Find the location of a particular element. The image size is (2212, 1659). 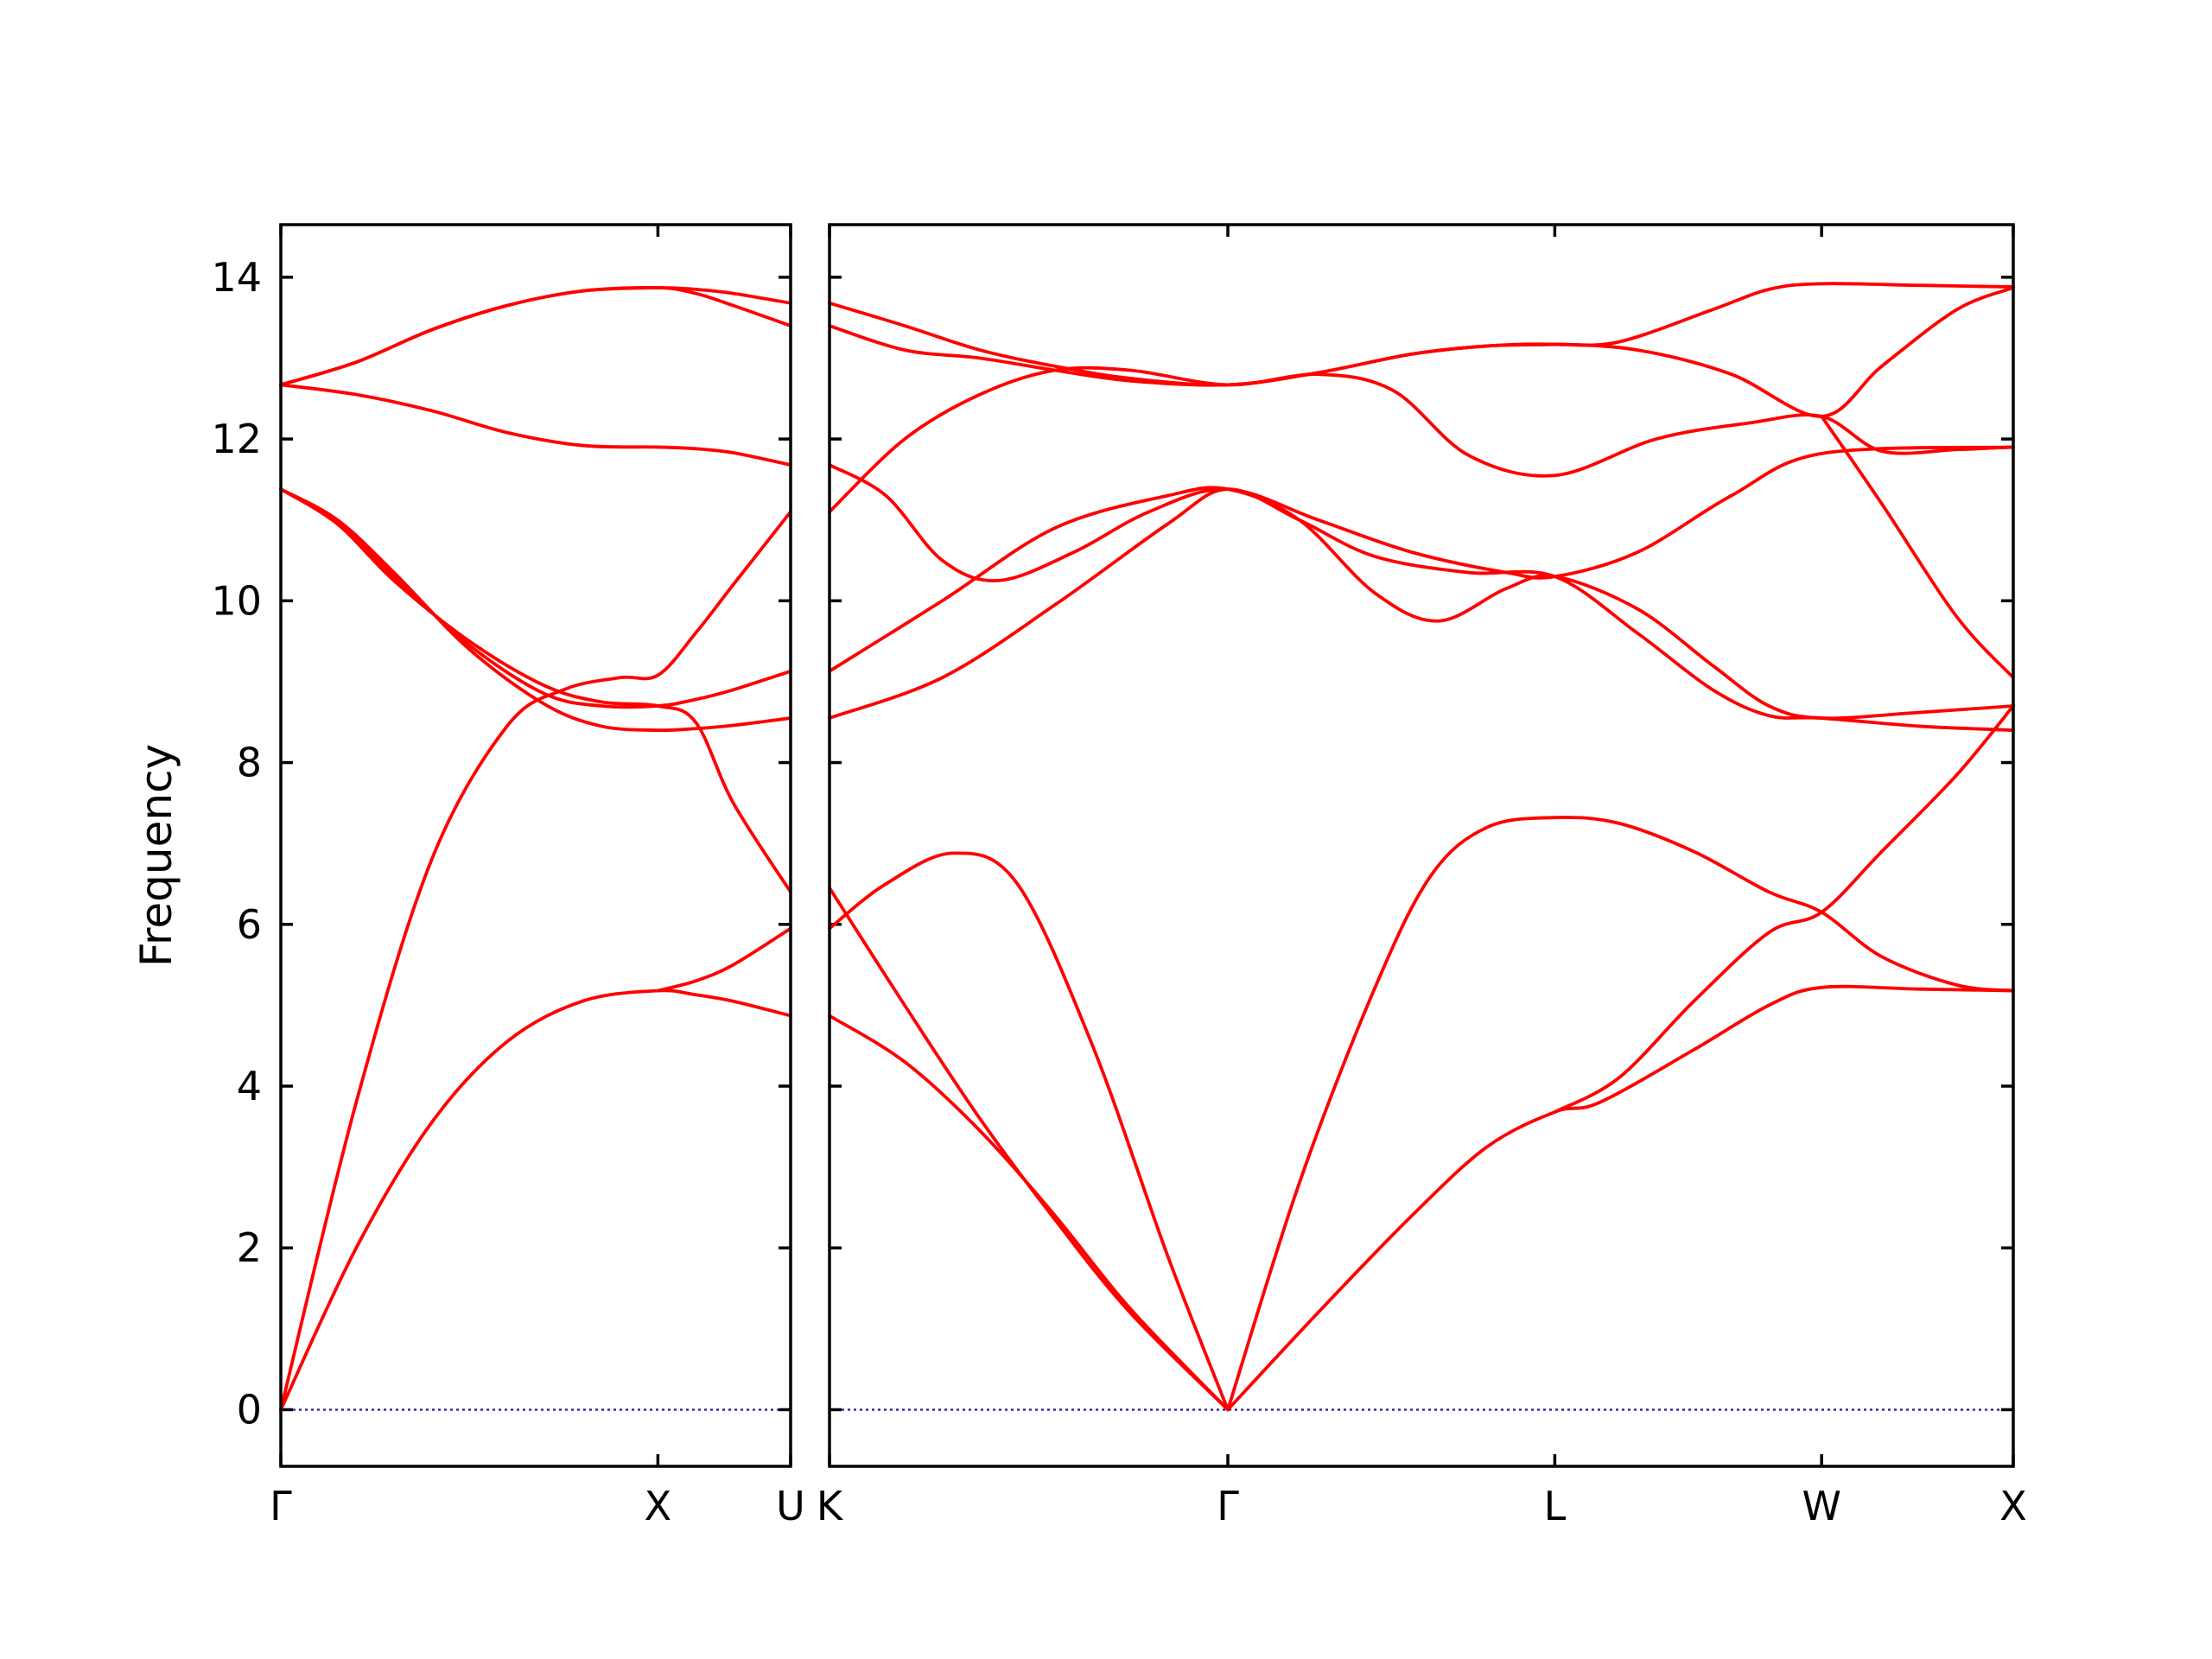

y-tick-label: 12 is located at coordinates (236, 439).